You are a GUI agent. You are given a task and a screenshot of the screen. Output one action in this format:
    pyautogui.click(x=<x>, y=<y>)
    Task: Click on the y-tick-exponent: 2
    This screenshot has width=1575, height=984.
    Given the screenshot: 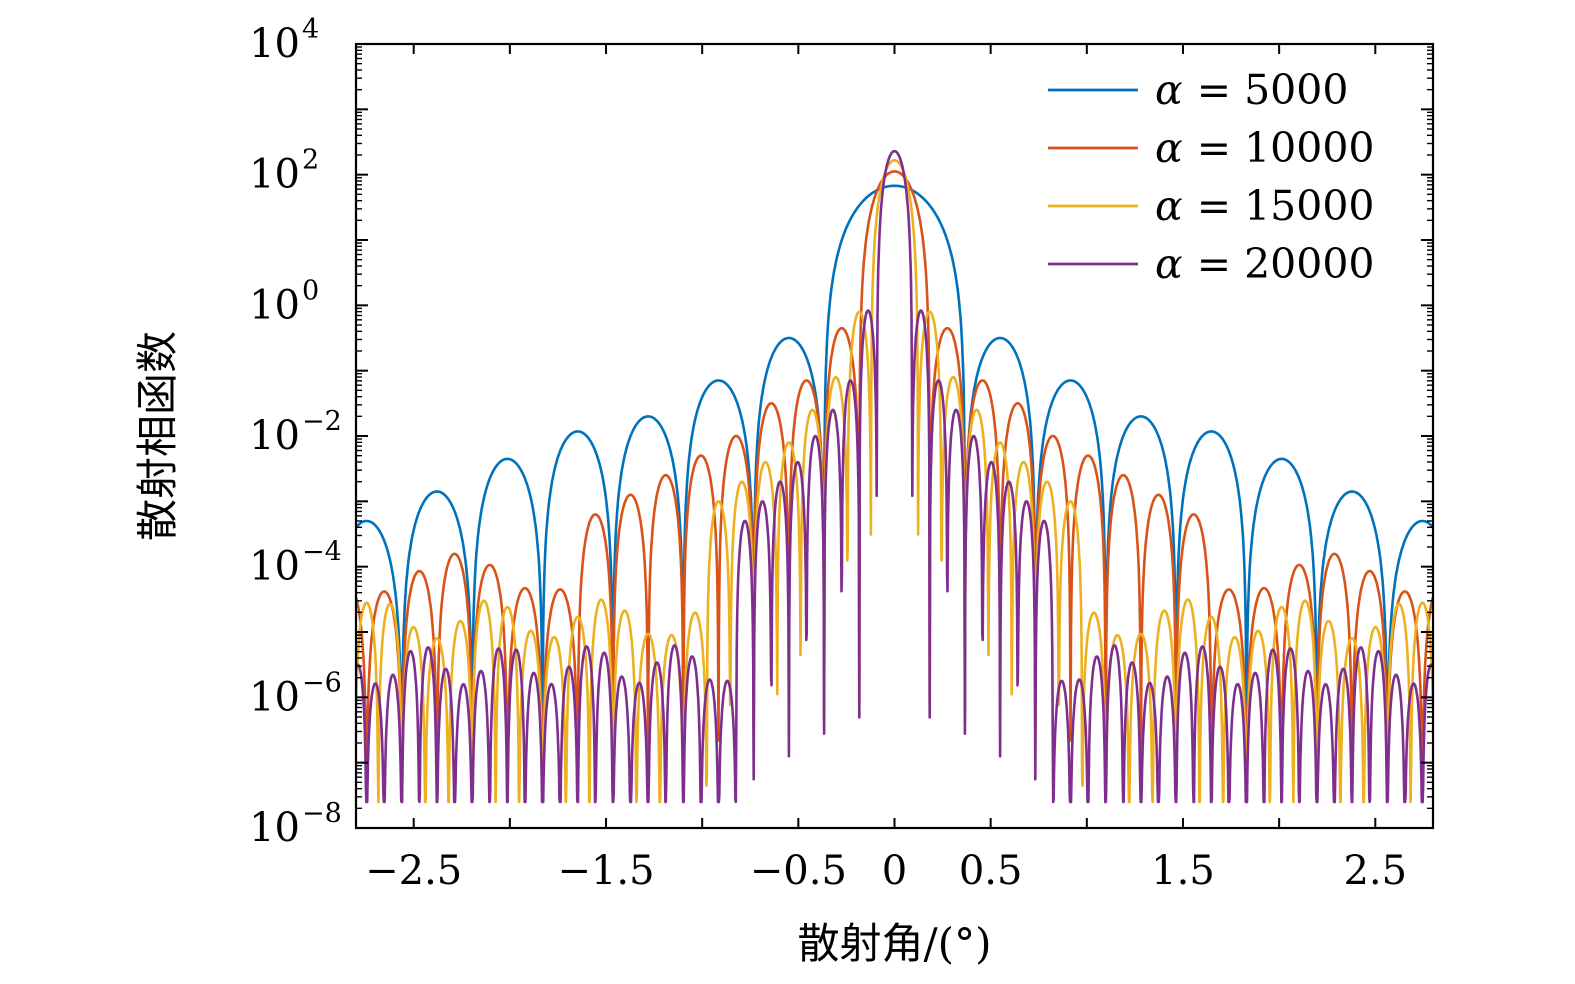 What is the action you would take?
    pyautogui.click(x=310, y=160)
    